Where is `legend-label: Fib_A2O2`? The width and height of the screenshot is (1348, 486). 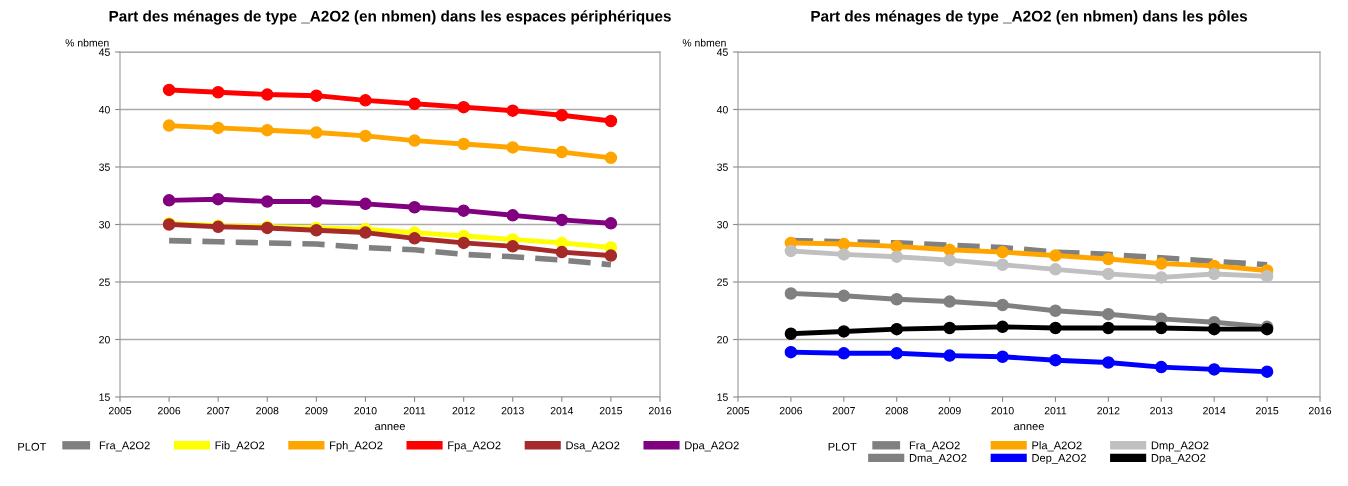
legend-label: Fib_A2O2 is located at coordinates (240, 446).